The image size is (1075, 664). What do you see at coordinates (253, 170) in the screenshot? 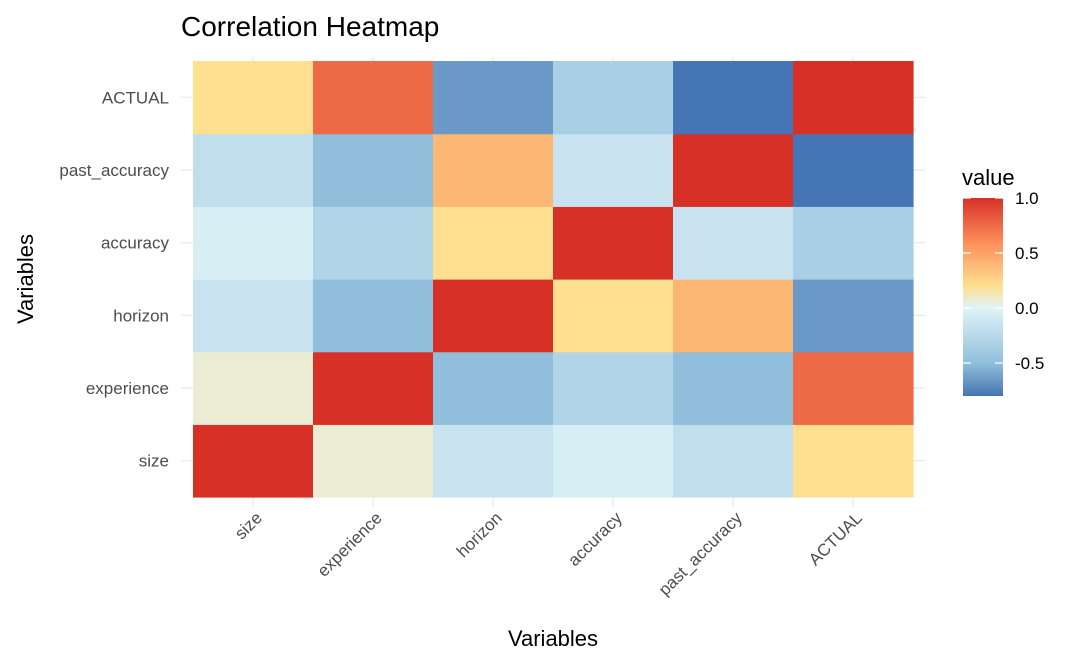
I see `heatmap-cell-past_accuracy-size` at bounding box center [253, 170].